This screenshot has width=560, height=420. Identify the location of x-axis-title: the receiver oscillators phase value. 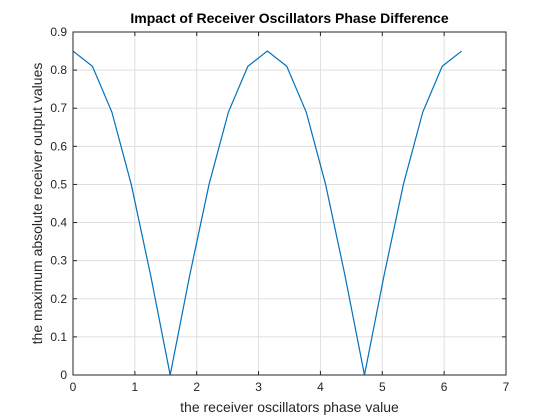
(289, 407).